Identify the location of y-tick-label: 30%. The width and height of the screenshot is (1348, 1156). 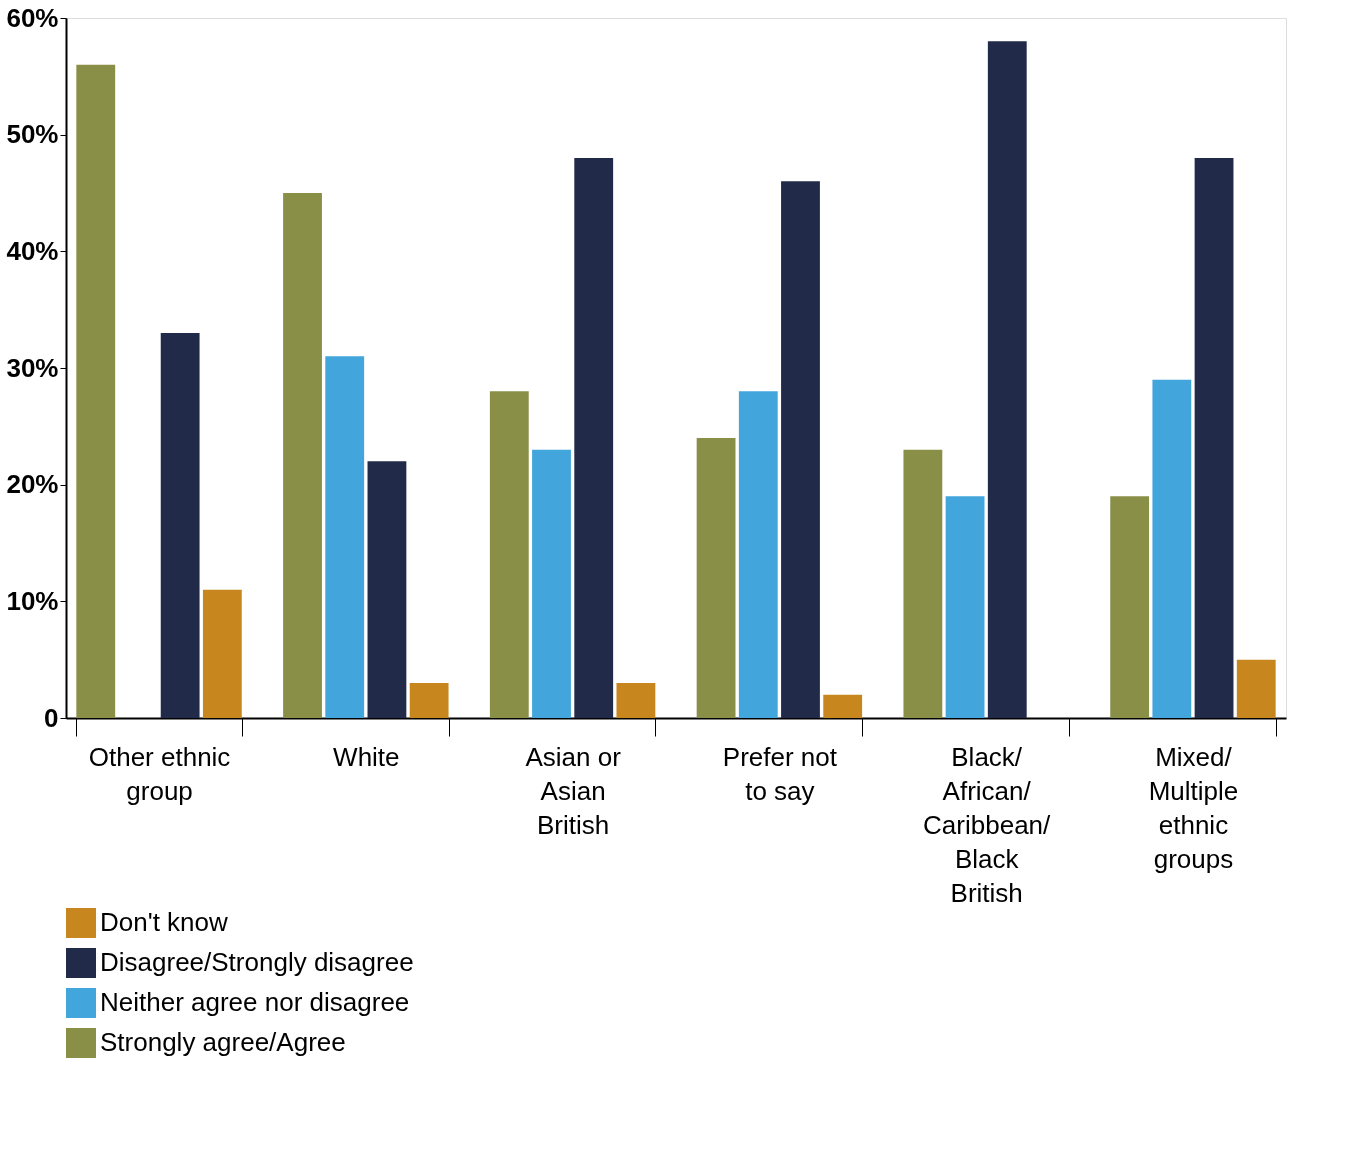
(32, 367).